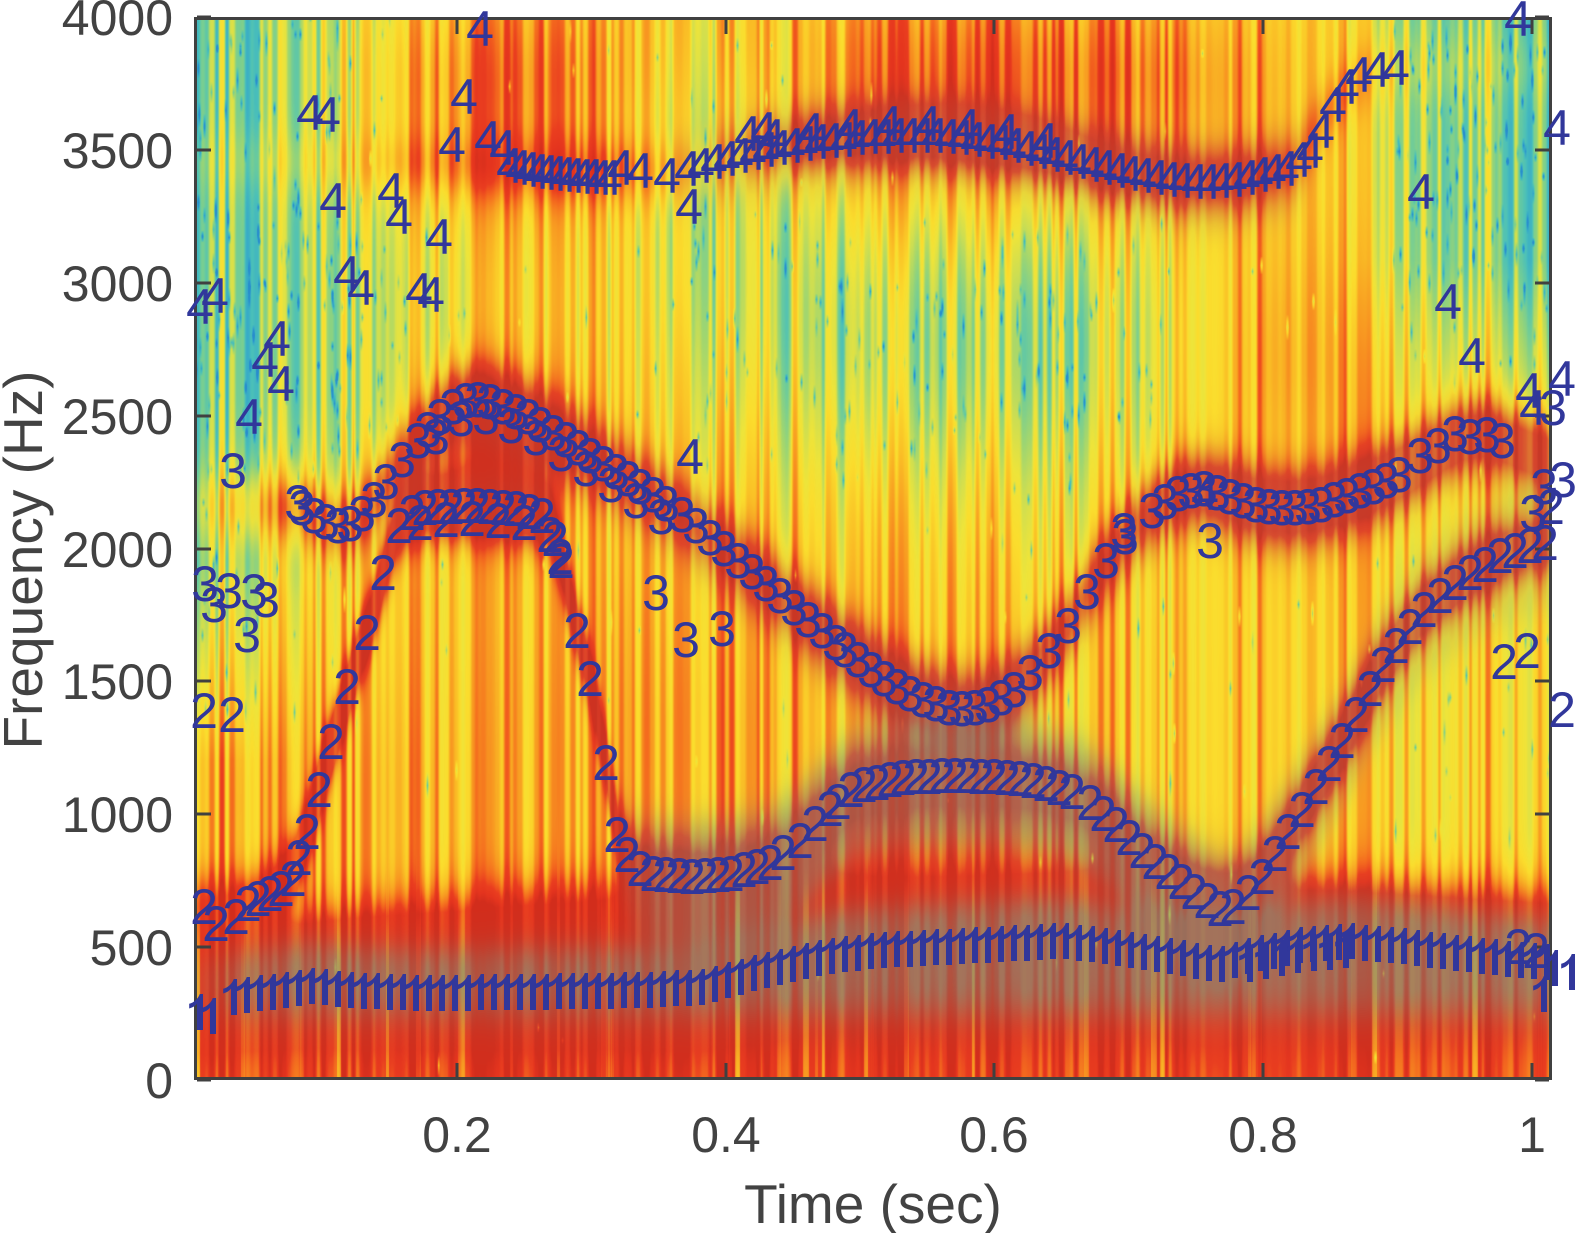 This screenshot has width=1583, height=1233. Describe the element at coordinates (117, 151) in the screenshot. I see `svg-text: 3500` at that location.